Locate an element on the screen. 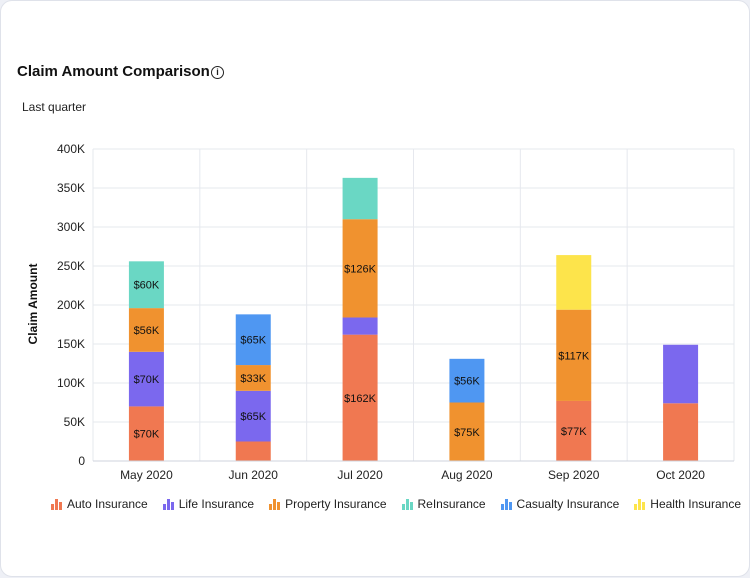 The height and width of the screenshot is (578, 750). bar-value-label: $117K is located at coordinates (574, 356).